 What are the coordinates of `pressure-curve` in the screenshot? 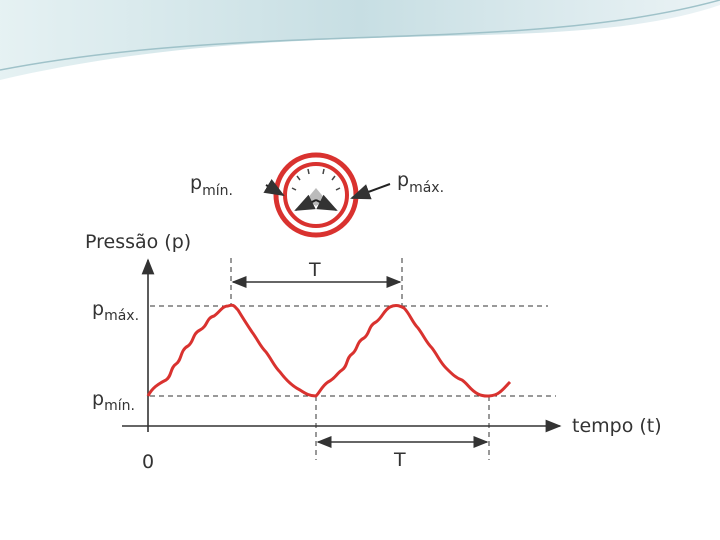 It's located at (329, 350).